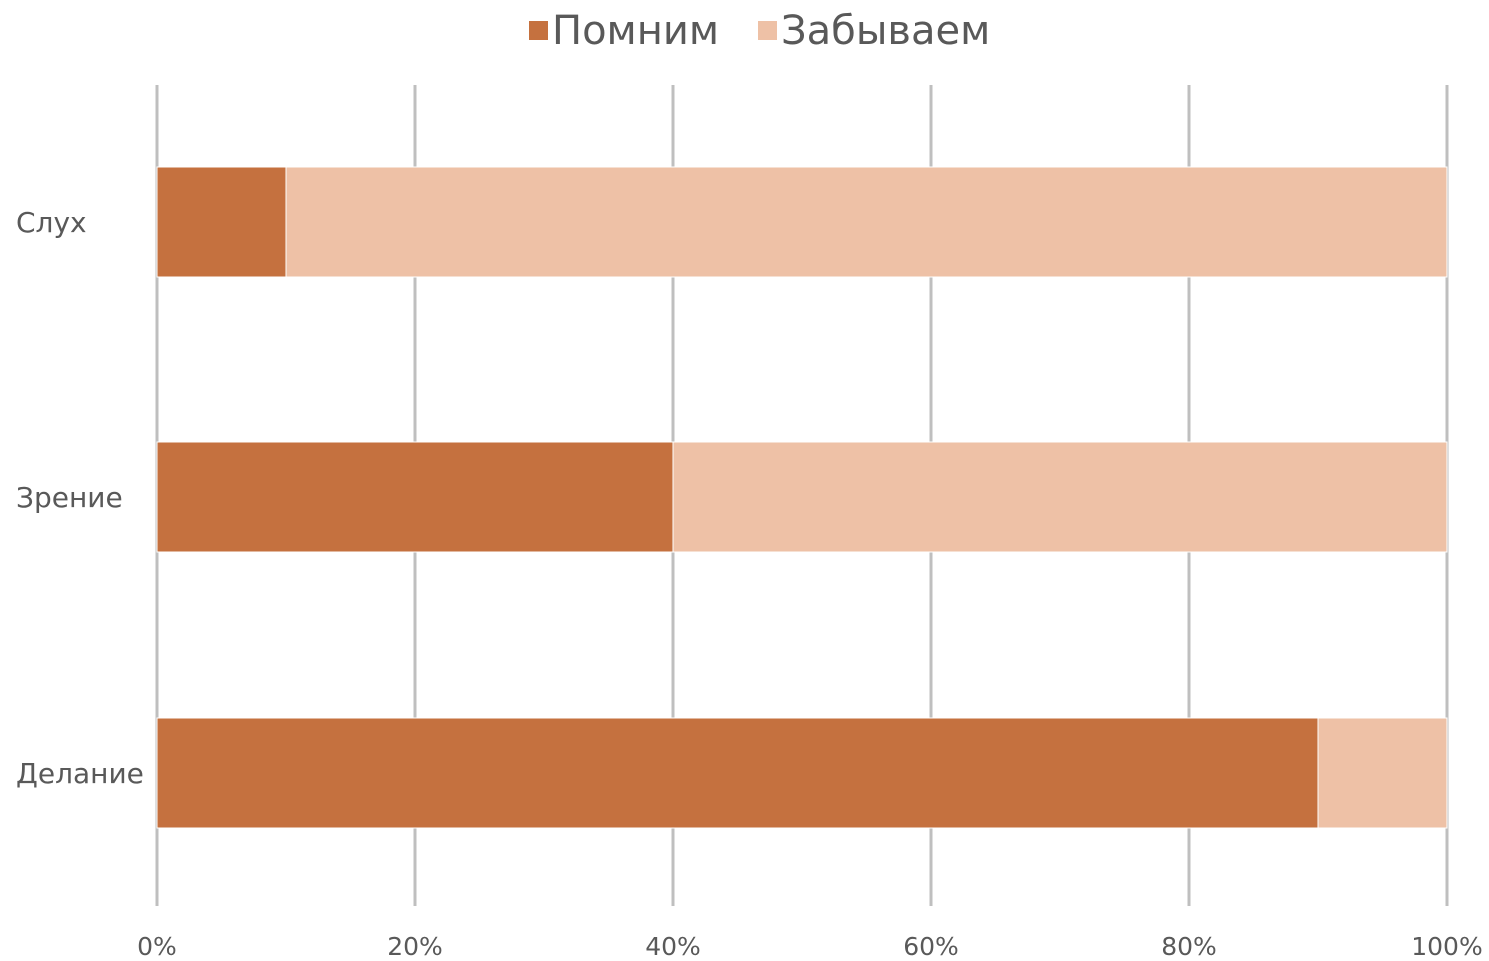 This screenshot has width=1489, height=961. What do you see at coordinates (1446, 946) in the screenshot?
I see `x-tick-label: 100%` at bounding box center [1446, 946].